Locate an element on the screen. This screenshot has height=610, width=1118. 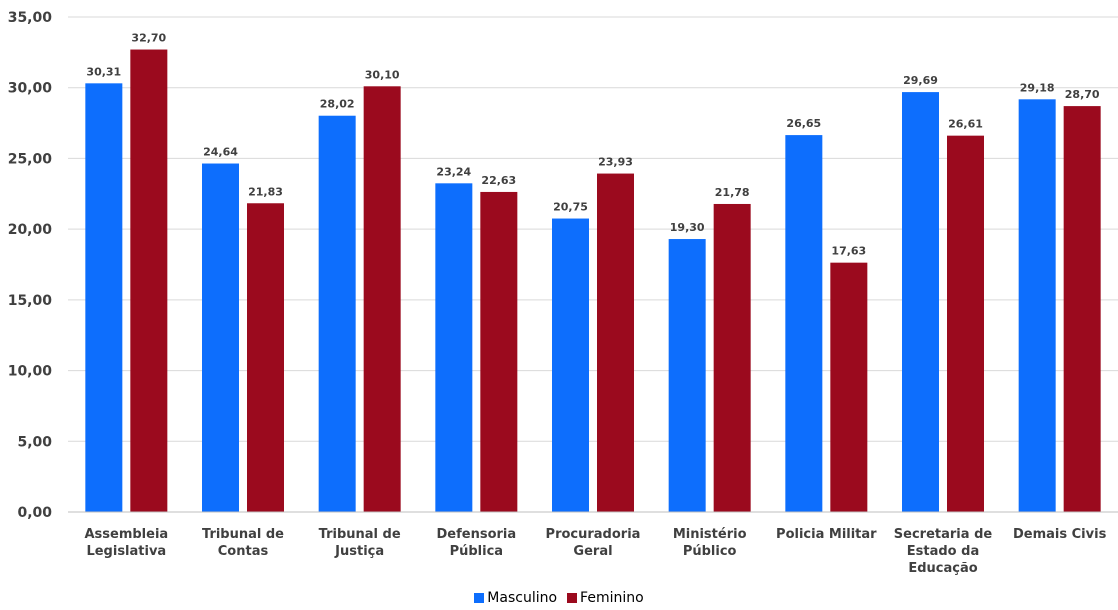
y-tick-label: 30,00 is located at coordinates (30, 89).